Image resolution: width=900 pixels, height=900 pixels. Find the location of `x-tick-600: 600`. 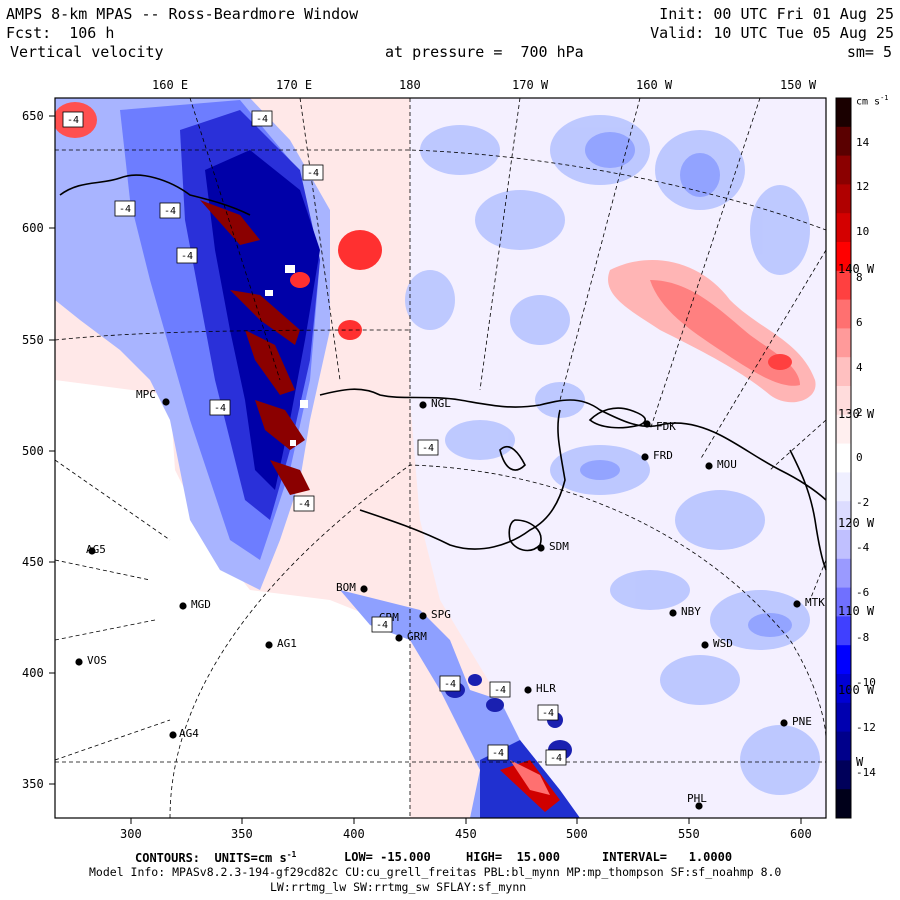

x-tick-600: 600 is located at coordinates (801, 834).